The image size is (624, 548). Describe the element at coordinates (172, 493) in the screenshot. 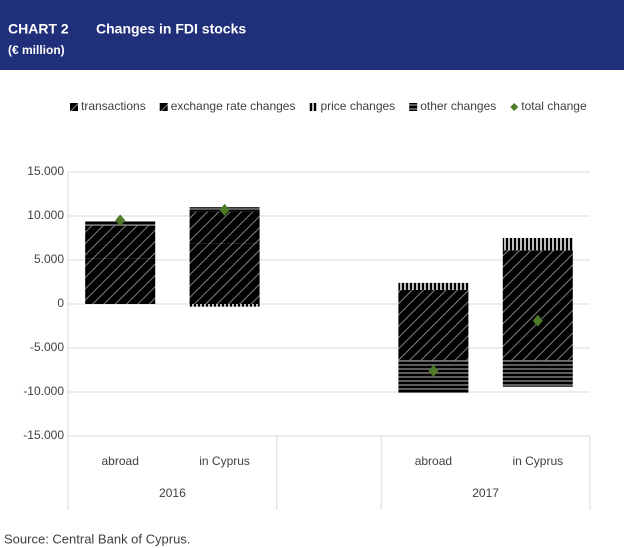

I see `year-label: 2016` at that location.